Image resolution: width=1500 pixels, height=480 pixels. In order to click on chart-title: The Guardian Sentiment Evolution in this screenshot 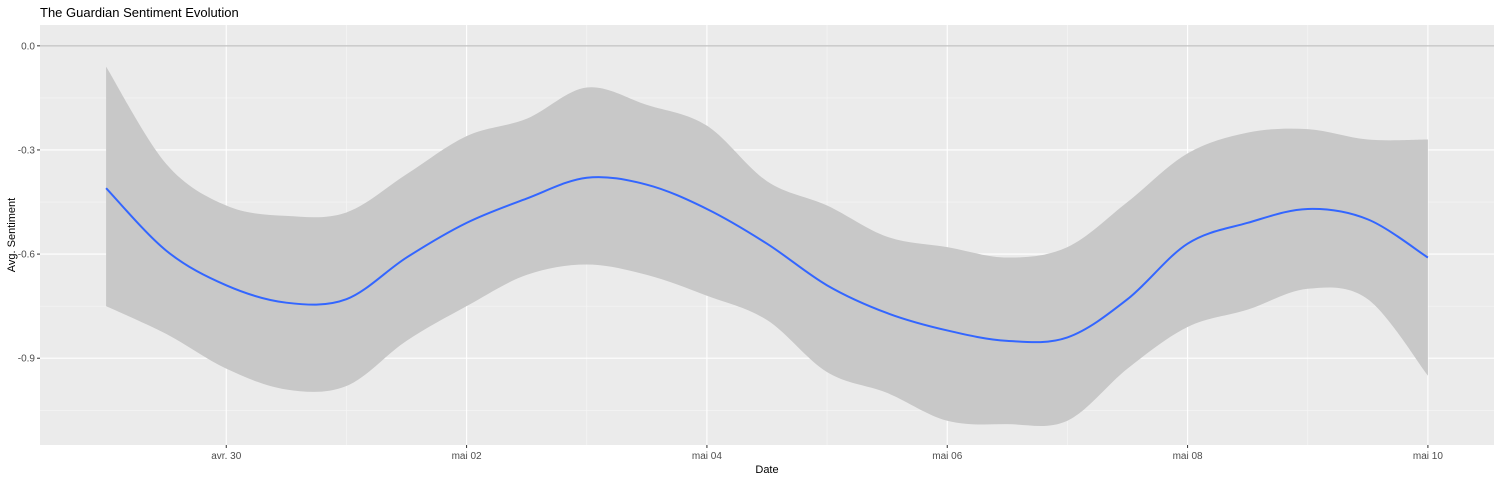, I will do `click(139, 12)`.